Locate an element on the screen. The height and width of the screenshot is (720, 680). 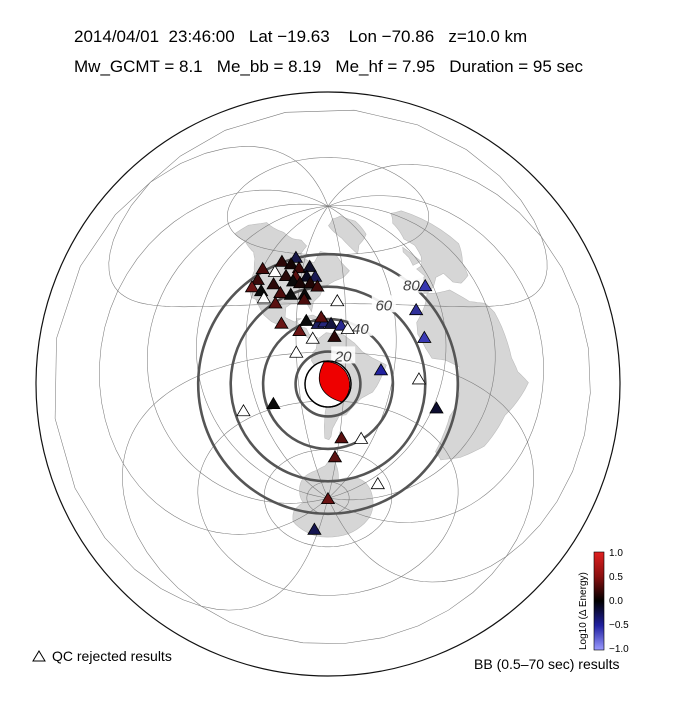
stations is located at coordinates (340, 392).